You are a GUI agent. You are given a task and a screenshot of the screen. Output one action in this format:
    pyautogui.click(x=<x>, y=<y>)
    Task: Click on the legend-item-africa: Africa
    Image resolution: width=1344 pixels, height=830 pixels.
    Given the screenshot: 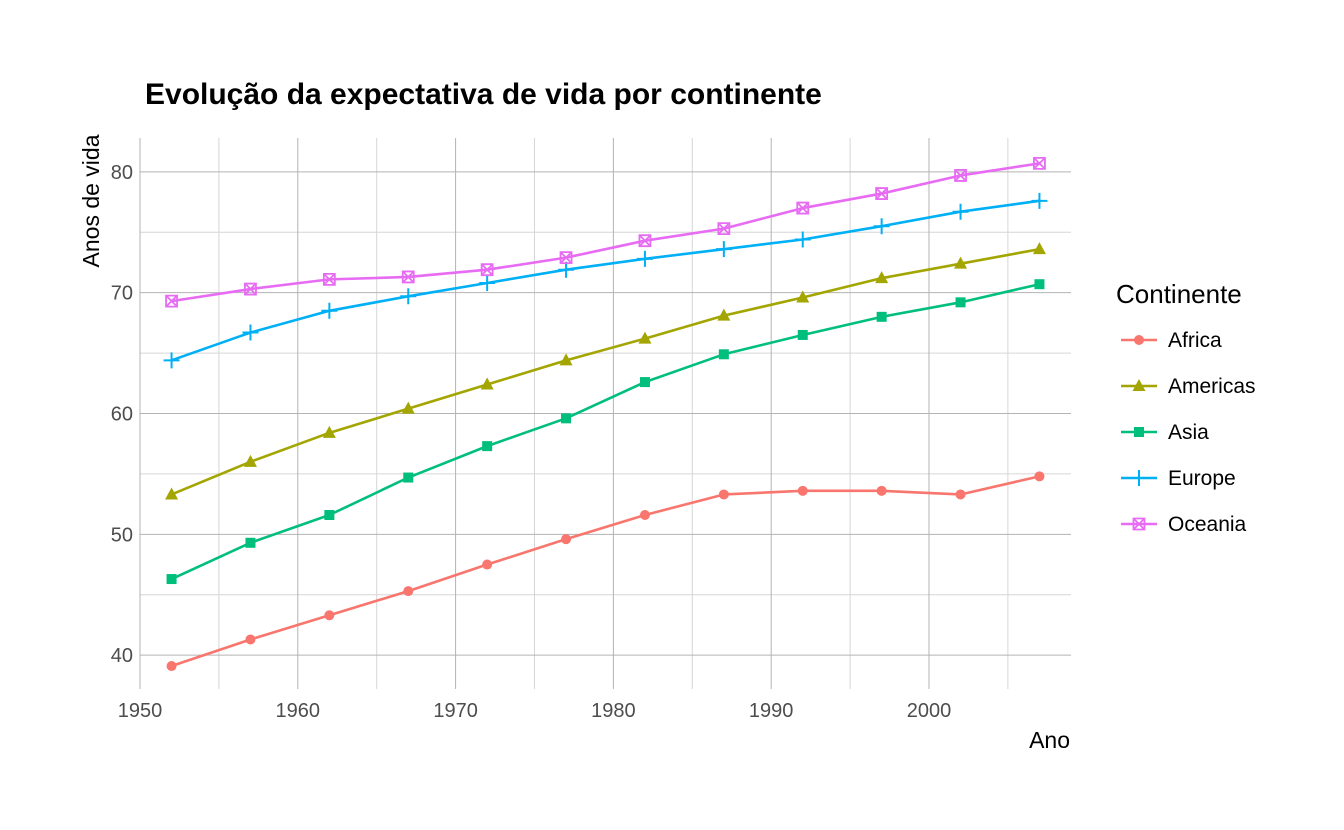 What is the action you would take?
    pyautogui.click(x=1171, y=340)
    